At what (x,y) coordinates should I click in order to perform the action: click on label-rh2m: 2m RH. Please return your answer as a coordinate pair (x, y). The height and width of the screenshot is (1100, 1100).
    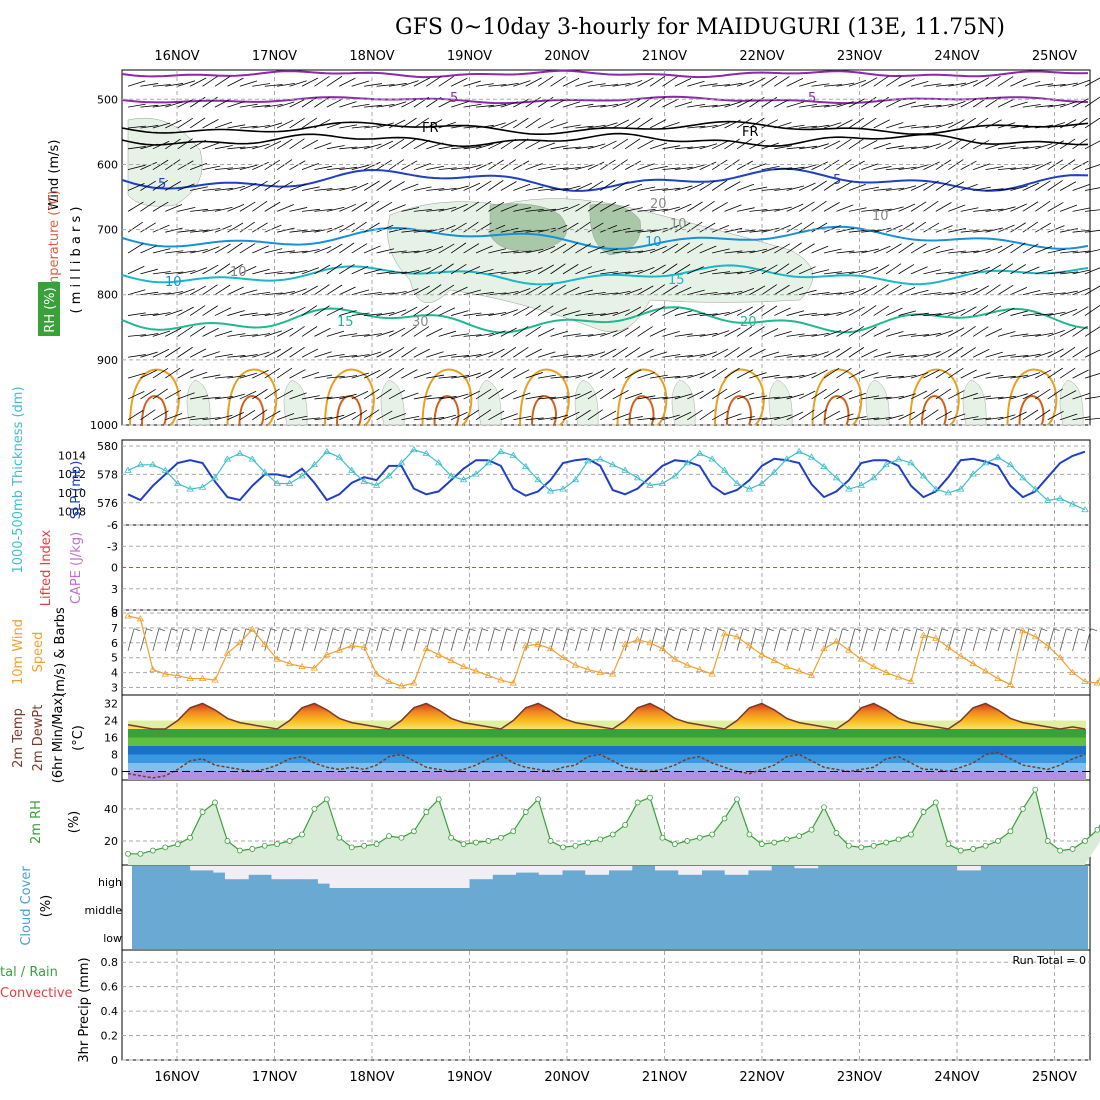
    Looking at the image, I should click on (36, 822).